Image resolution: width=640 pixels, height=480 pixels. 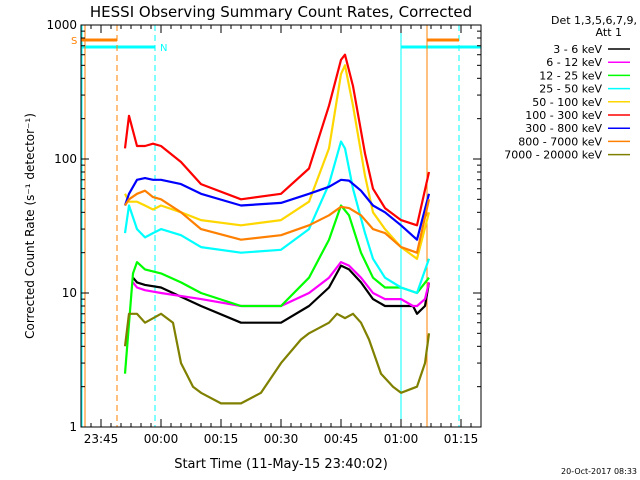 What do you see at coordinates (461, 439) in the screenshot?
I see `x-tick-label: 01:15` at bounding box center [461, 439].